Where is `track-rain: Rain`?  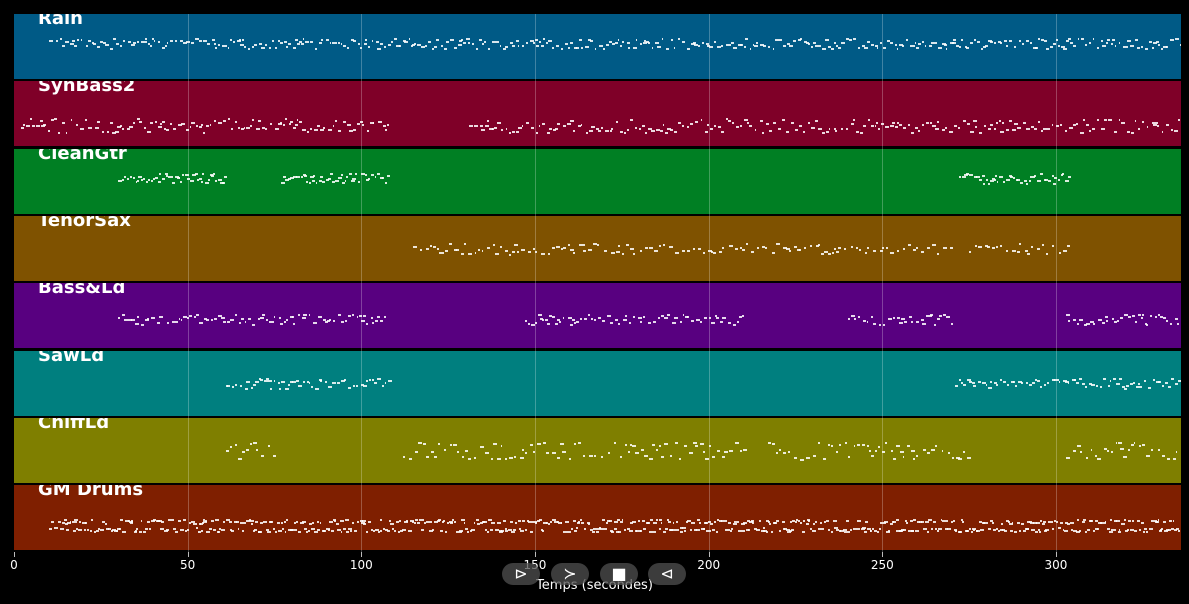
track-rain: Rain is located at coordinates (597, 46).